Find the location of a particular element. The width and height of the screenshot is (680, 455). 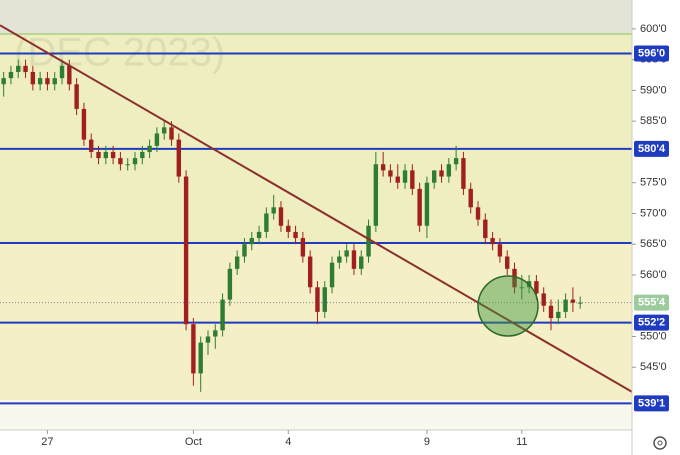

last-price-label: 555'4 is located at coordinates (652, 303).